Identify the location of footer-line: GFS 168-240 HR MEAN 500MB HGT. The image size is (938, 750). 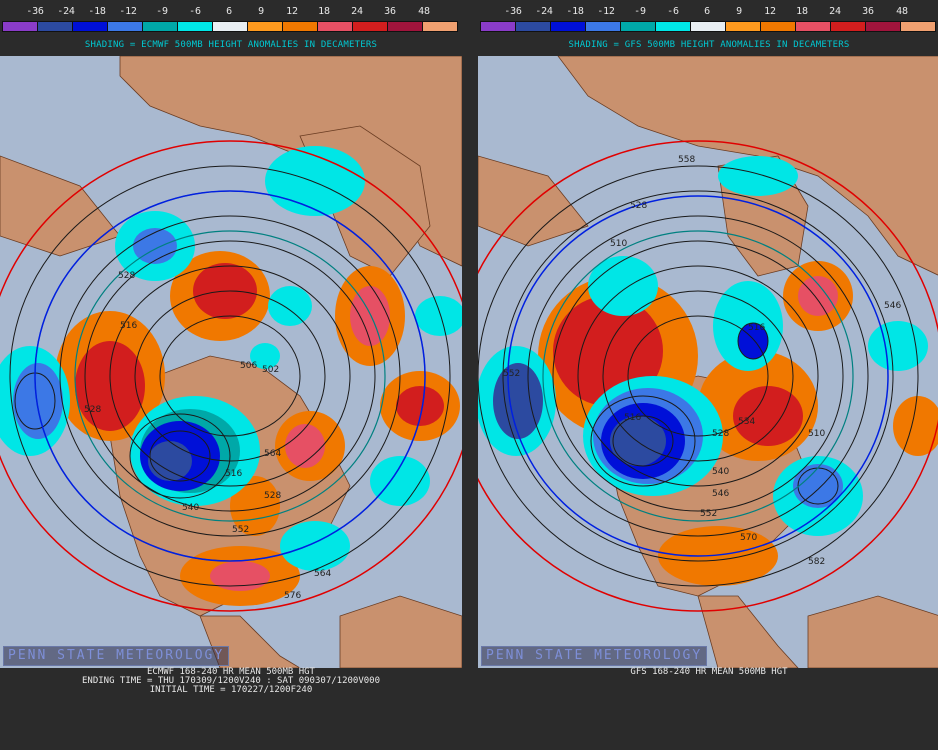
(709, 672).